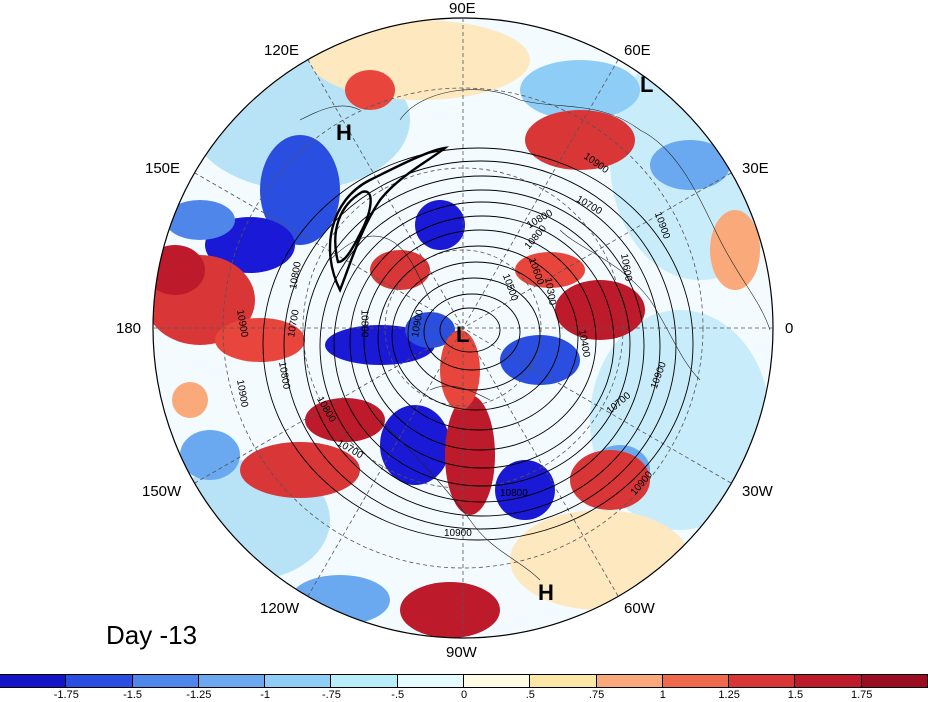  What do you see at coordinates (662, 695) in the screenshot?
I see `colorbar-tick-label: 1` at bounding box center [662, 695].